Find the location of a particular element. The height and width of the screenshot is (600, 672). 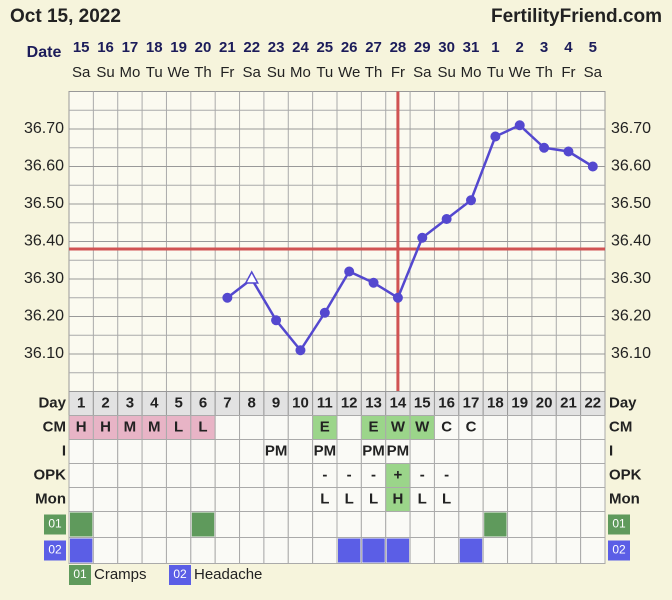

cell-text: H is located at coordinates (81, 426).